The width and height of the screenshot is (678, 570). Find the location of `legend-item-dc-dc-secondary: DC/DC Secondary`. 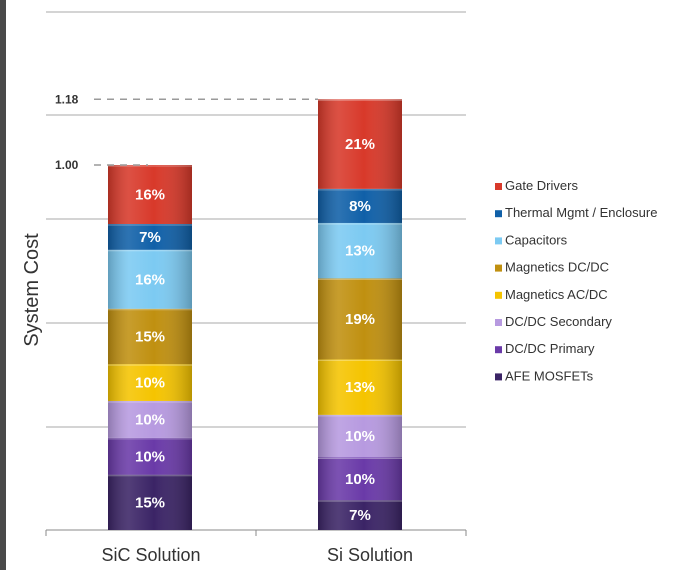

legend-item-dc-dc-secondary: DC/DC Secondary is located at coordinates (553, 321).